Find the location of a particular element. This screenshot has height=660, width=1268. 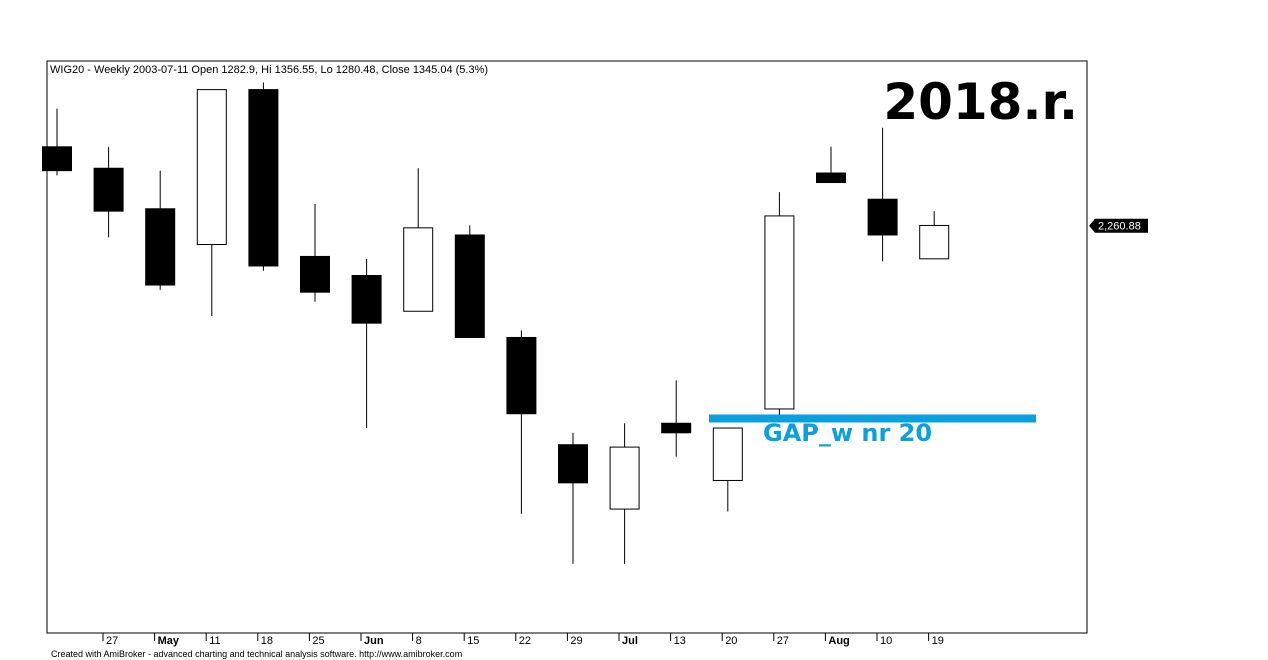

x-tick-label: 11 is located at coordinates (214, 641).